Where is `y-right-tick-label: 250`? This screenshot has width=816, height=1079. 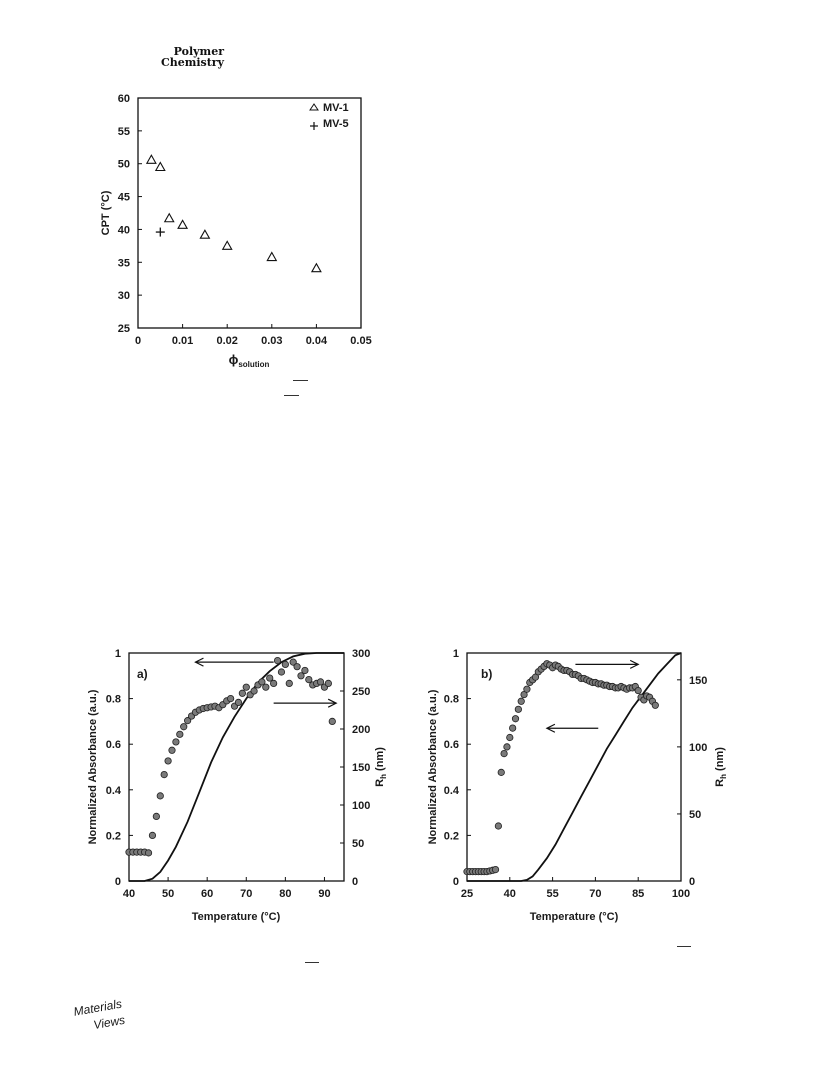 y-right-tick-label: 250 is located at coordinates (361, 692).